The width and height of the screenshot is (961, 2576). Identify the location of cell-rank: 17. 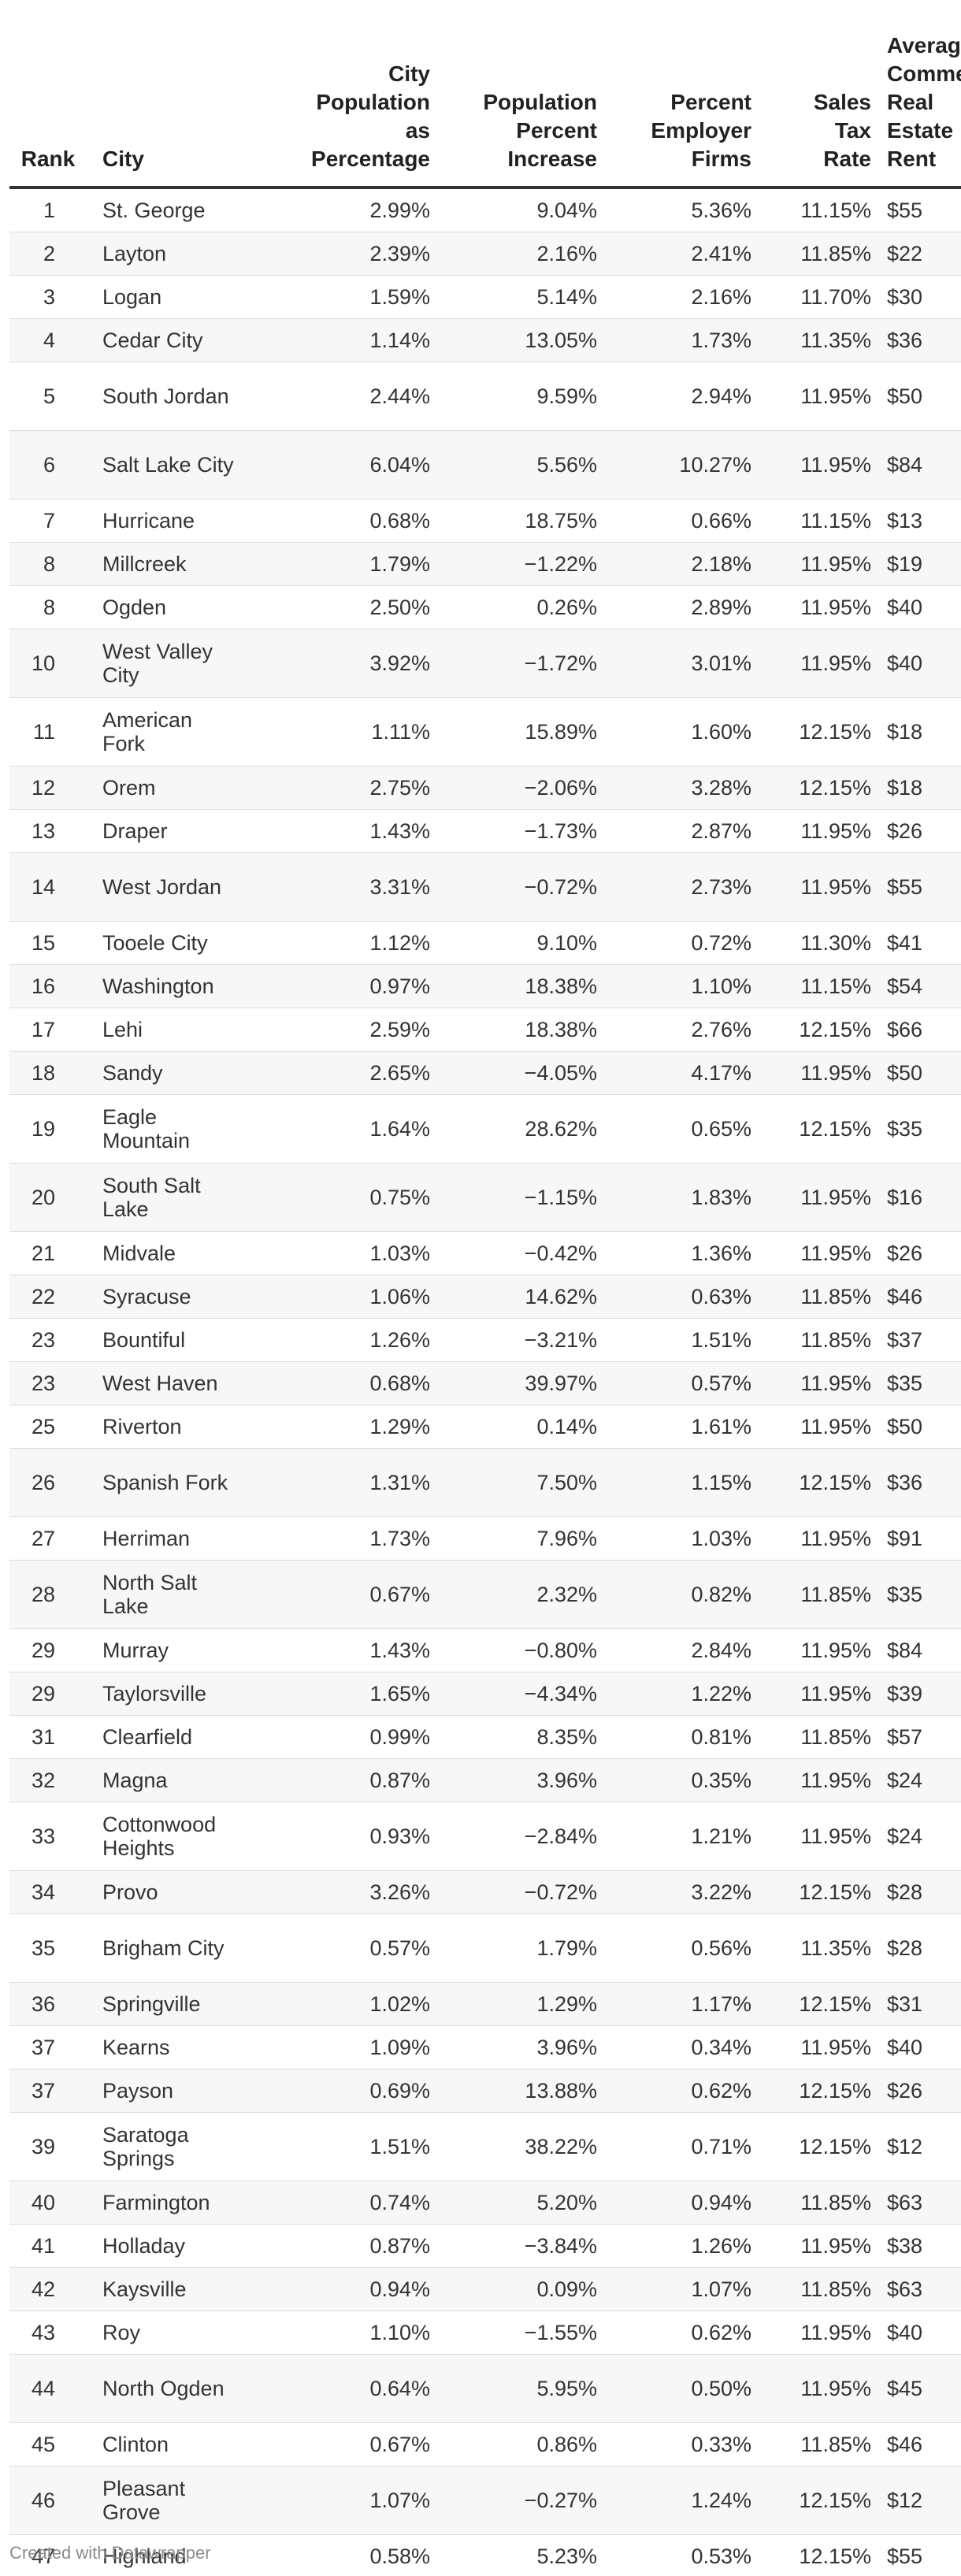
(48, 1030).